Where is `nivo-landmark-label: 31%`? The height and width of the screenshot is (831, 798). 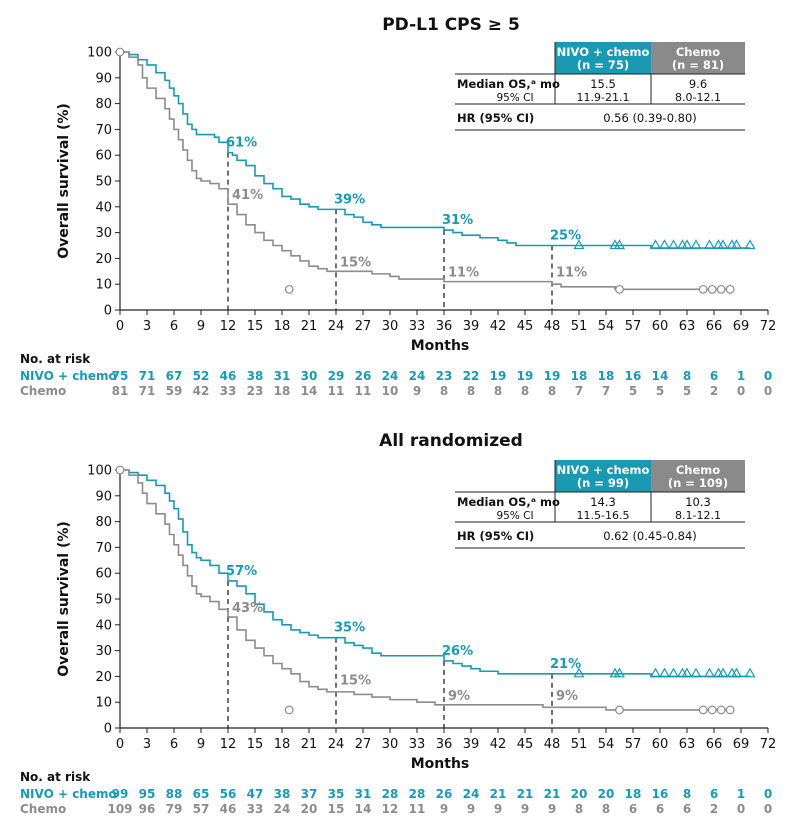 nivo-landmark-label: 31% is located at coordinates (457, 220).